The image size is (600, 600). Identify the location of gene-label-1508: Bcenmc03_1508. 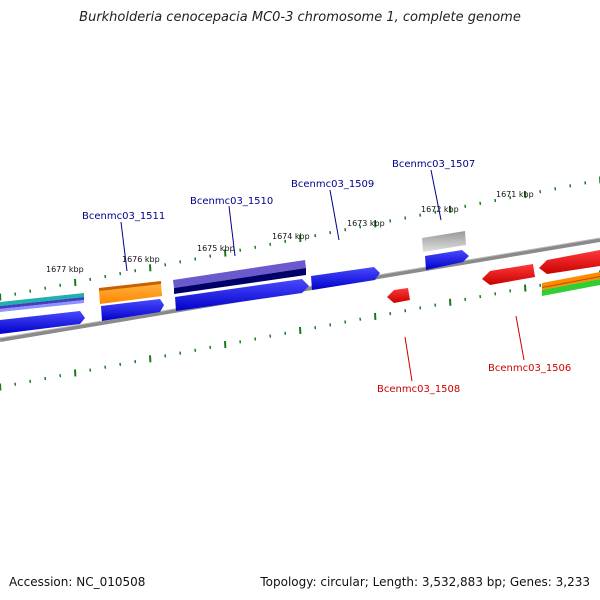
(418, 389).